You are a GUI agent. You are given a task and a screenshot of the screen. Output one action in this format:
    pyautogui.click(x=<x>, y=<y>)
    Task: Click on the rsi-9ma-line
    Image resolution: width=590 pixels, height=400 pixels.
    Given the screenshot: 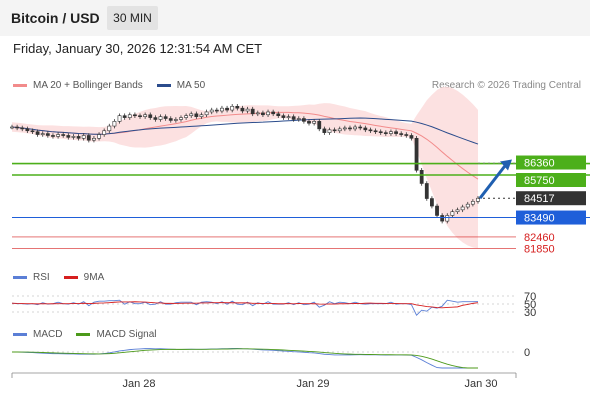 What is the action you would take?
    pyautogui.click(x=245, y=305)
    